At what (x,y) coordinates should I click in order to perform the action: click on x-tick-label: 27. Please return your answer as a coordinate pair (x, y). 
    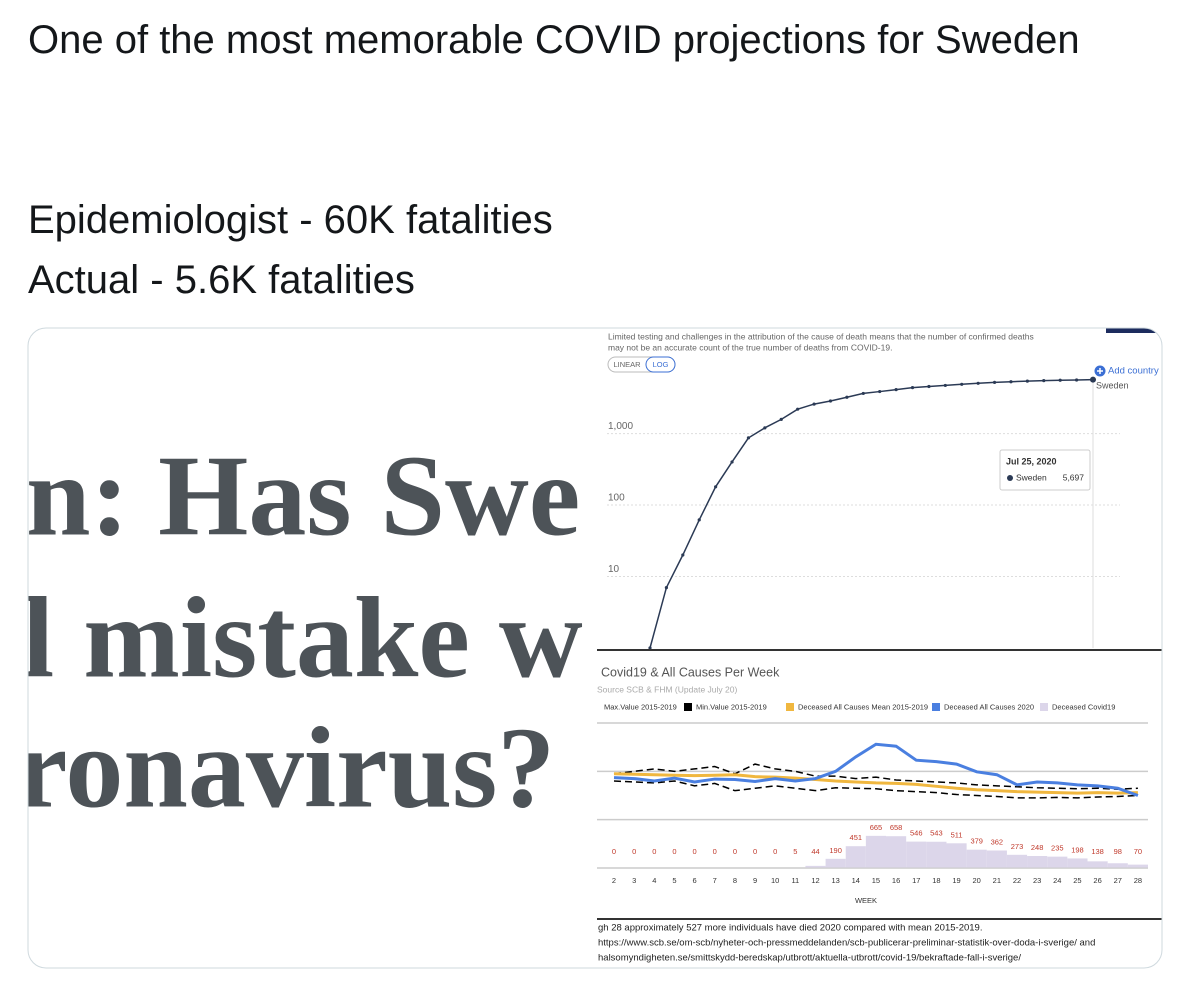
    Looking at the image, I should click on (1118, 880).